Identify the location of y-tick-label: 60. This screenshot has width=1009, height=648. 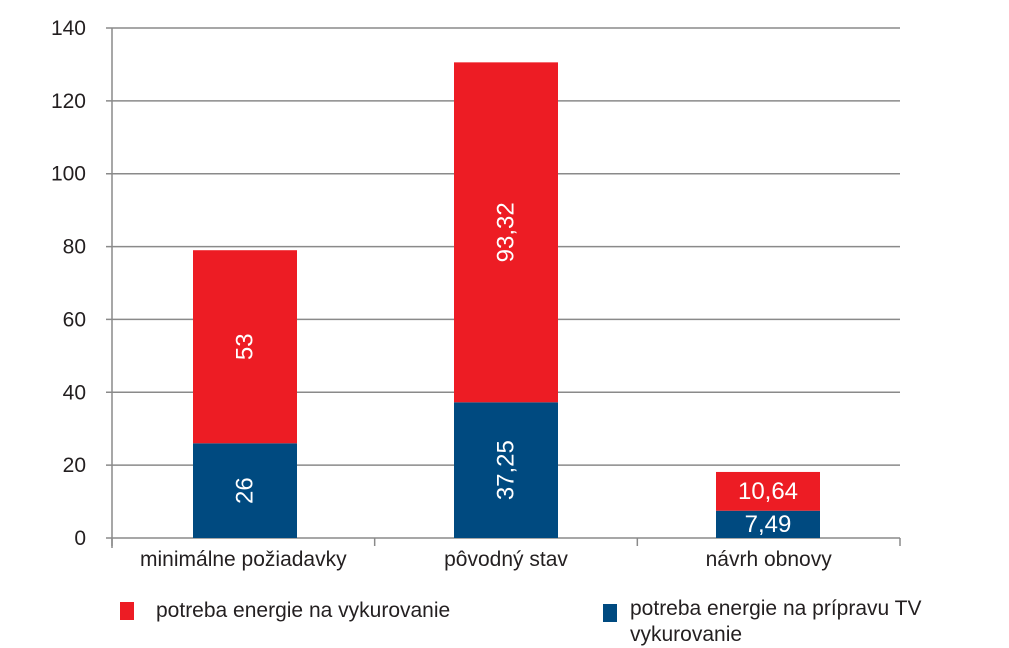
(74, 319).